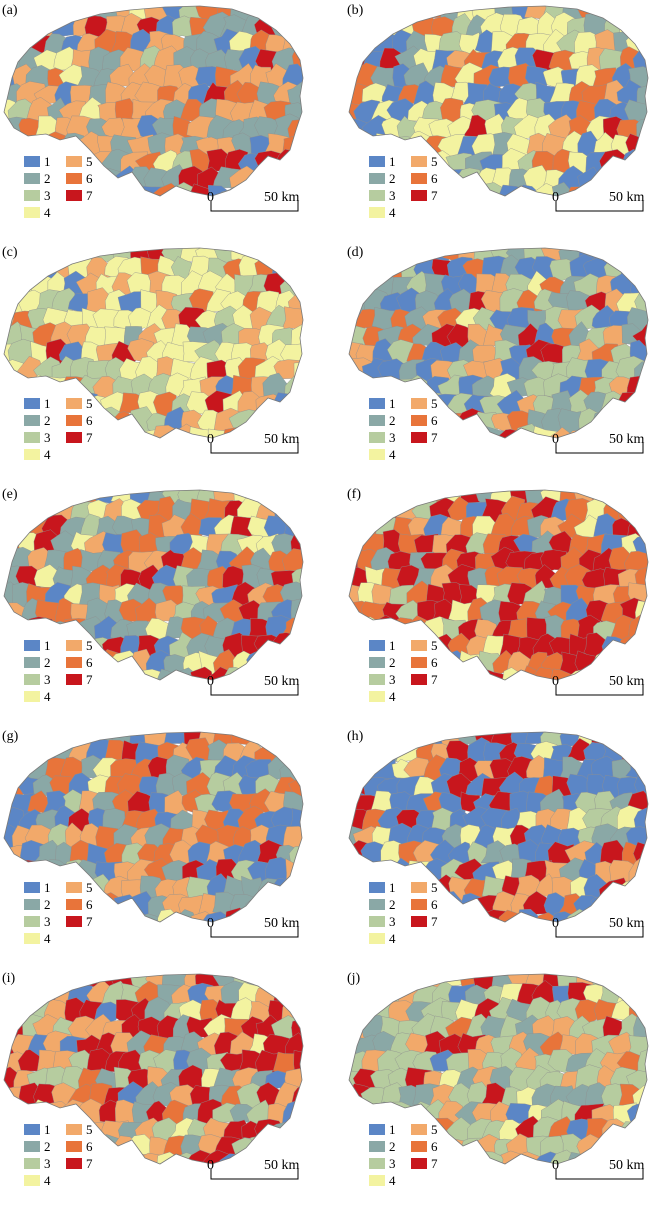 Image resolution: width=650 pixels, height=1206 pixels. Describe the element at coordinates (10, 252) in the screenshot. I see `panel-label: (c)` at that location.